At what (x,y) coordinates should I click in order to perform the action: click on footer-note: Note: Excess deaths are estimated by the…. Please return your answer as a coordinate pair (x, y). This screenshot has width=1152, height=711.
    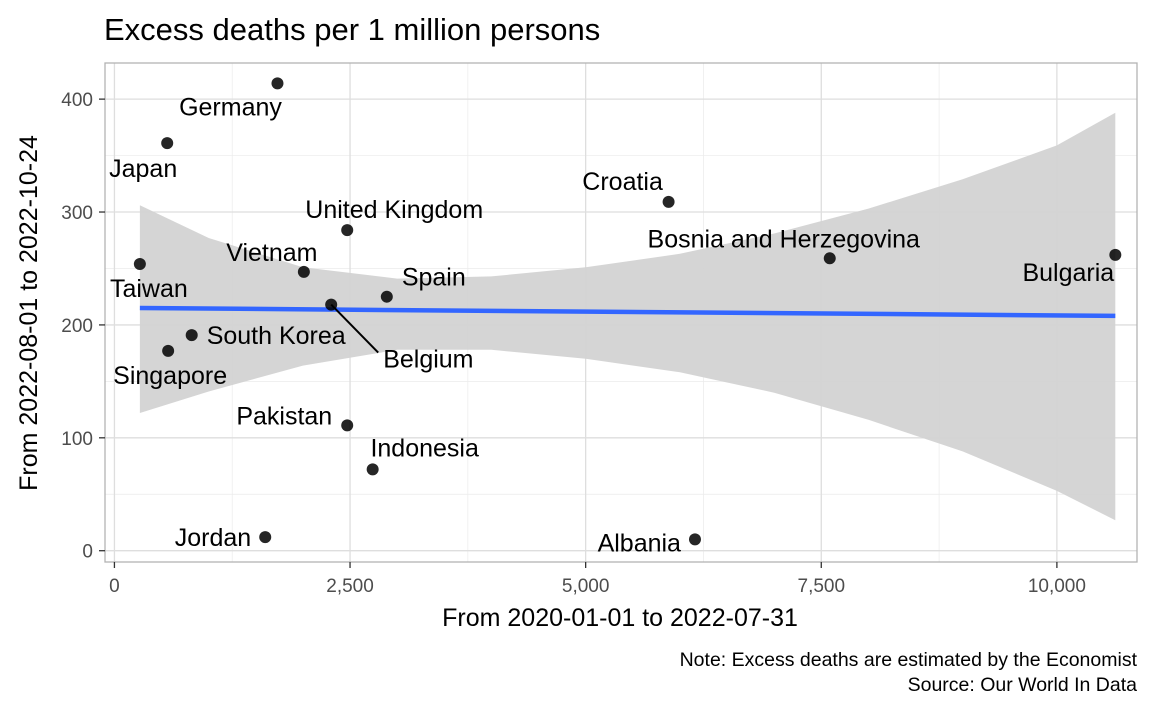
    Looking at the image, I should click on (909, 660).